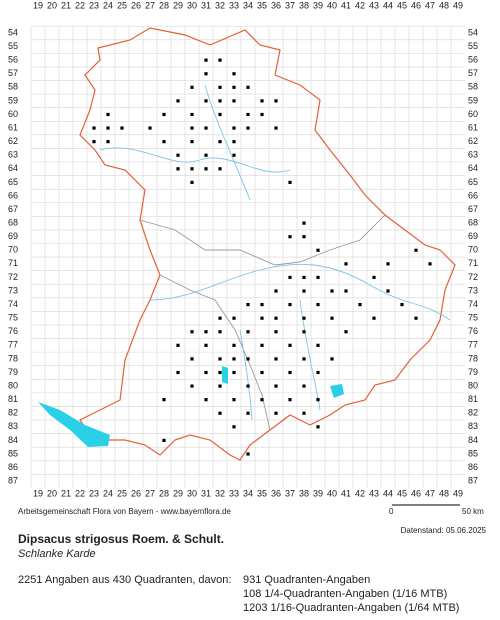  Describe the element at coordinates (430, 493) in the screenshot. I see `column-label: 47` at that location.